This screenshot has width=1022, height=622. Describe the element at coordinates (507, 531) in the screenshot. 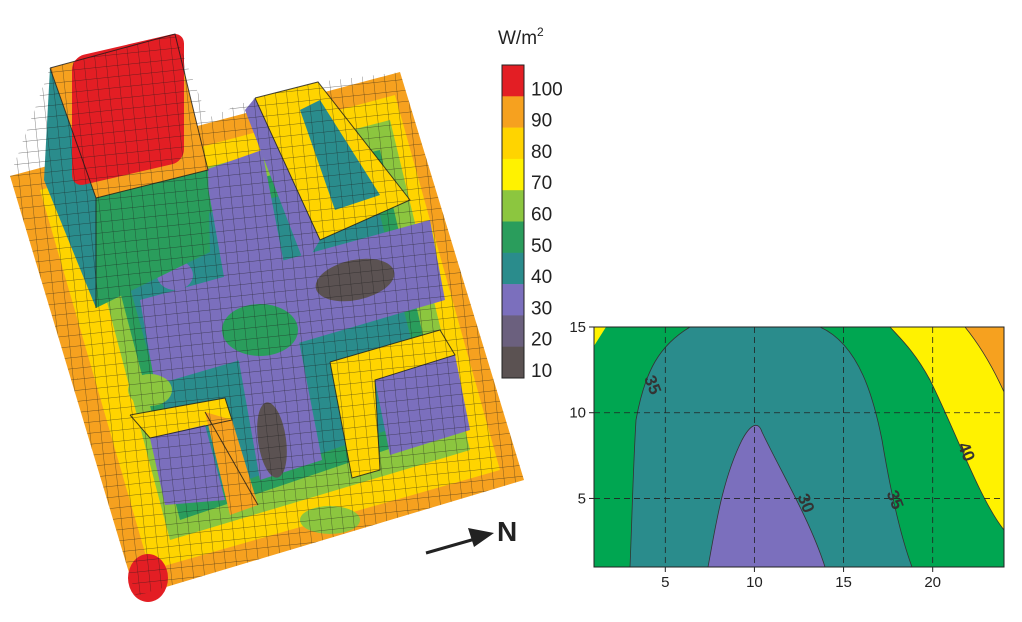

I see `north-label: N` at that location.